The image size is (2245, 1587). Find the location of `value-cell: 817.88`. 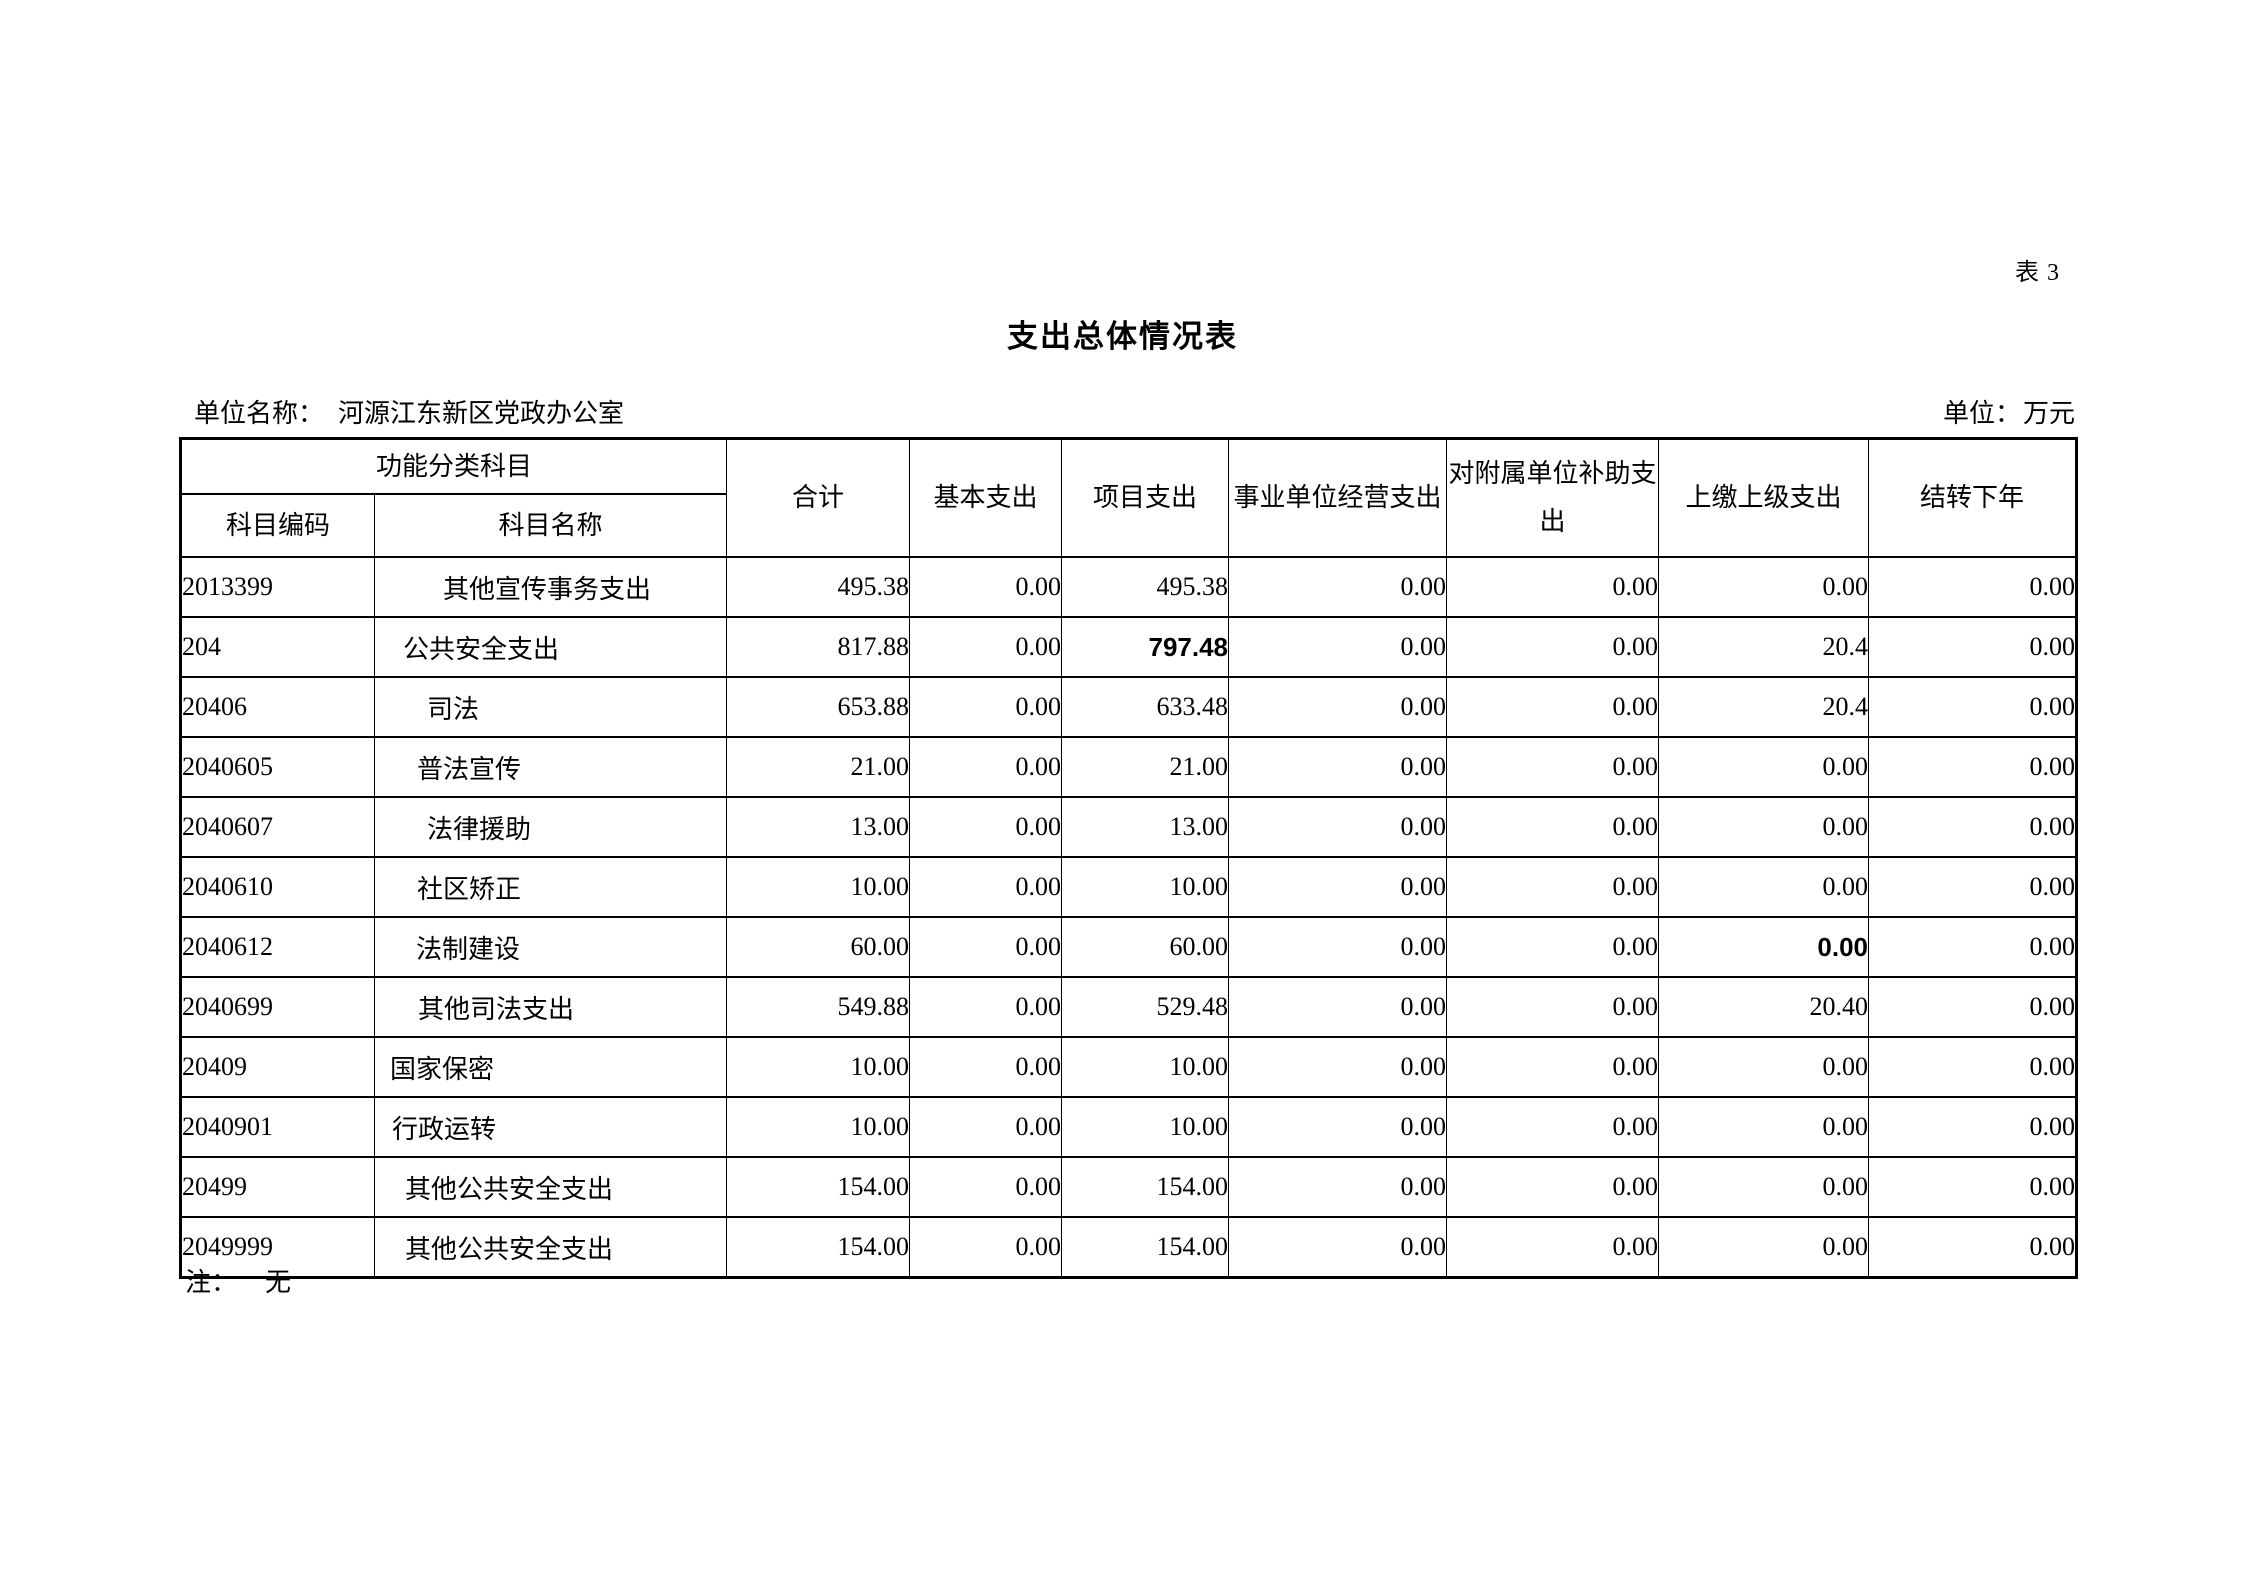

value-cell: 817.88 is located at coordinates (818, 647).